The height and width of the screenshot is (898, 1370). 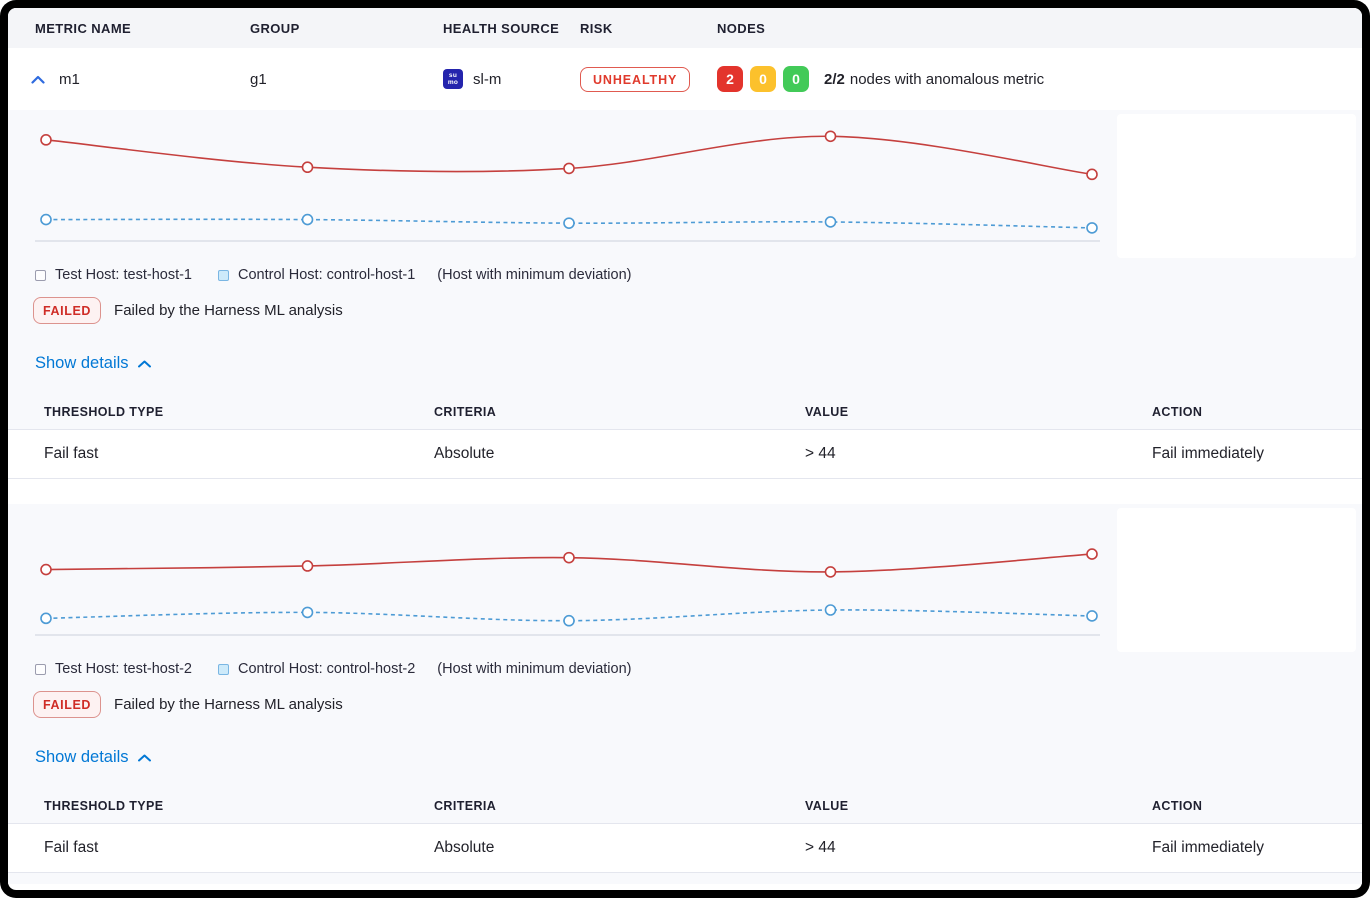 I want to click on header-group: GROUP, so click(x=275, y=28).